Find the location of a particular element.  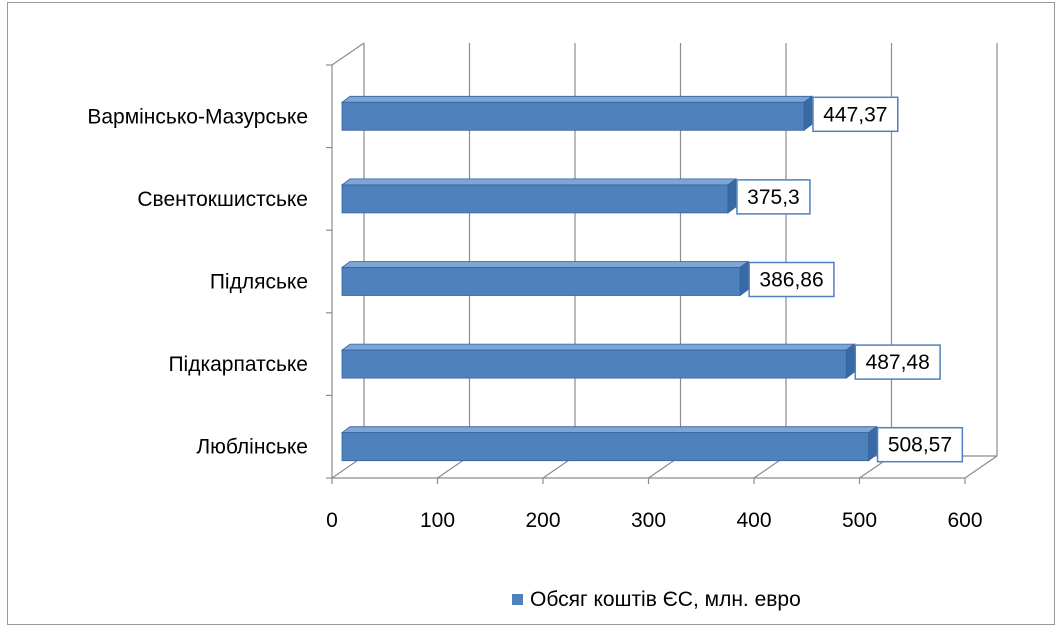

category-label: Люблінське is located at coordinates (252, 447).